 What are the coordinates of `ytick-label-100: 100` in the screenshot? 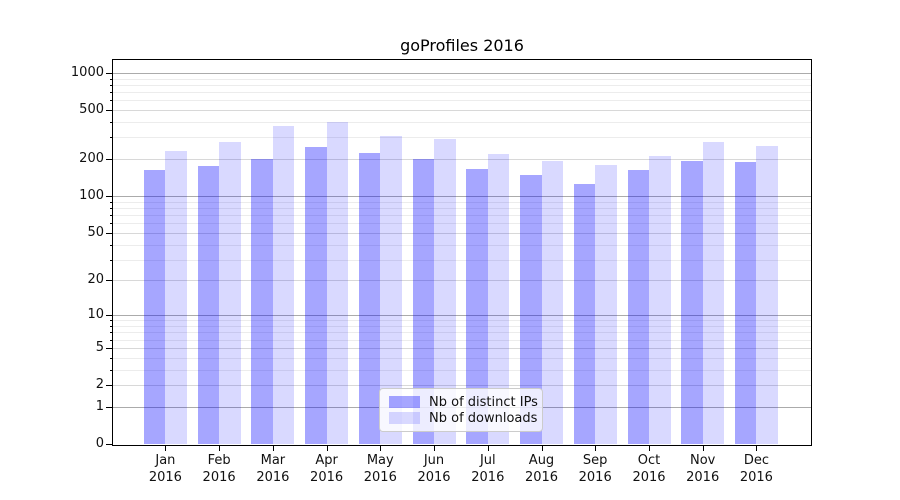 It's located at (91, 196).